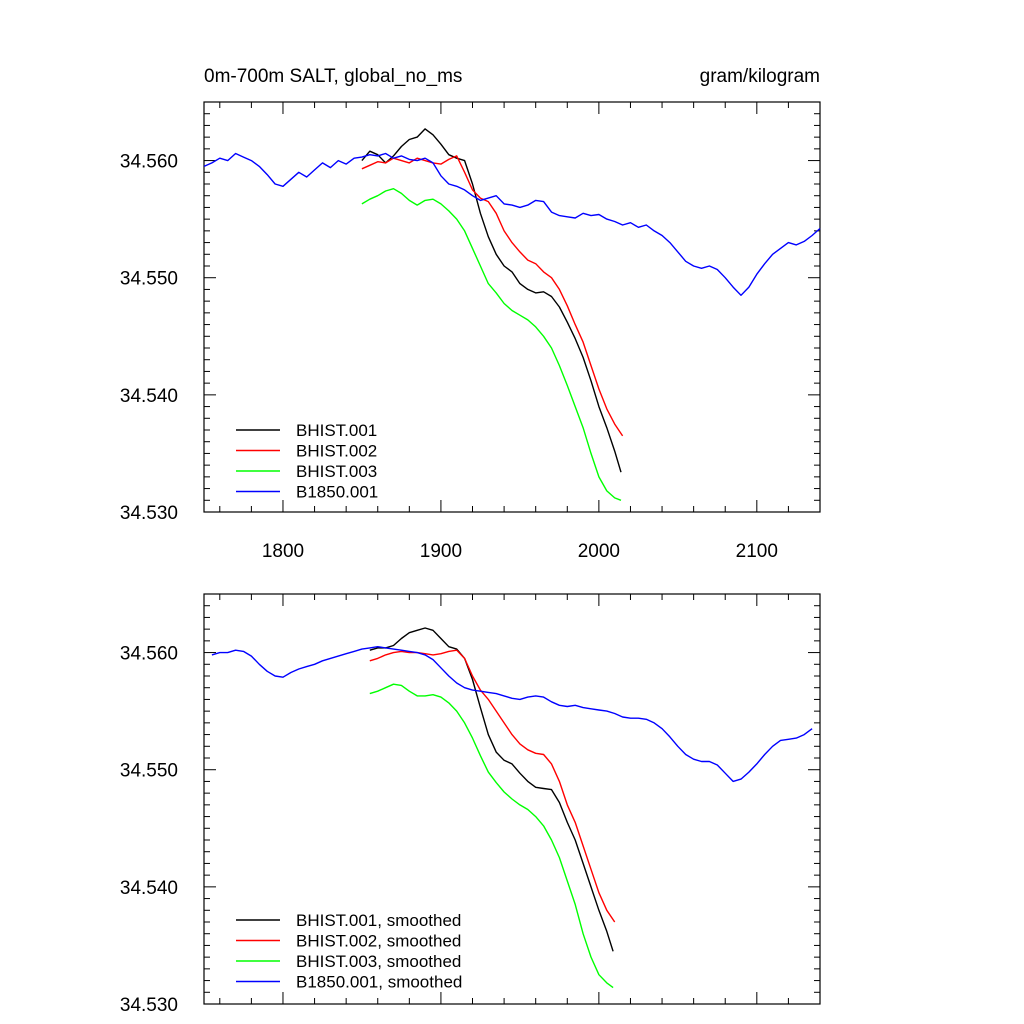  Describe the element at coordinates (378, 961) in the screenshot. I see `legend-label: BHIST.003, smoothed` at that location.